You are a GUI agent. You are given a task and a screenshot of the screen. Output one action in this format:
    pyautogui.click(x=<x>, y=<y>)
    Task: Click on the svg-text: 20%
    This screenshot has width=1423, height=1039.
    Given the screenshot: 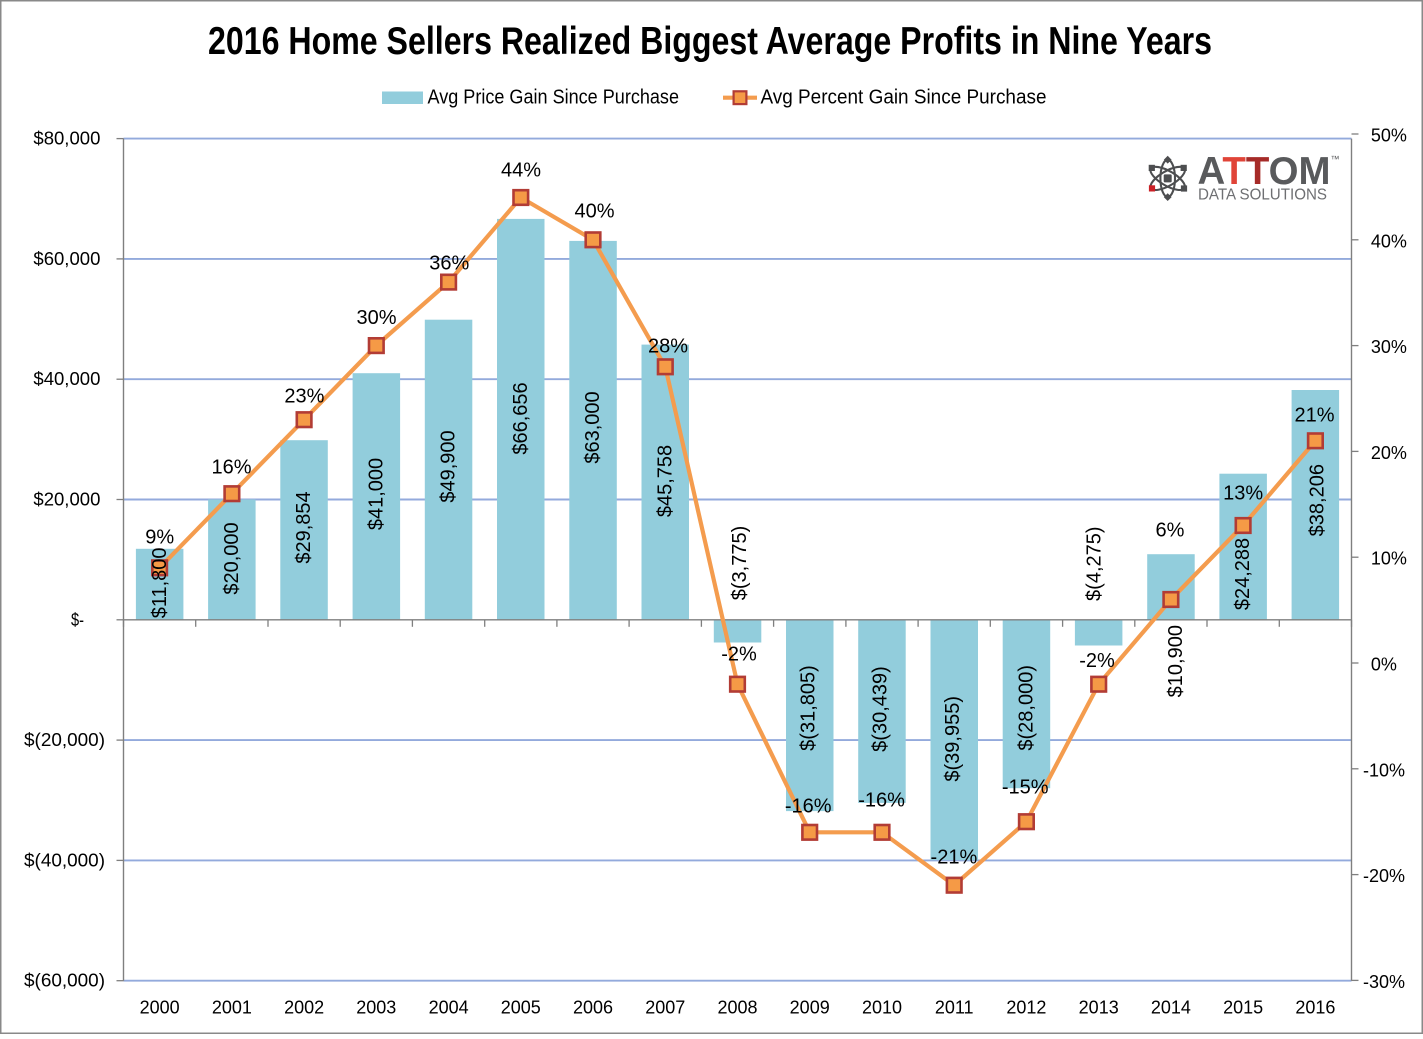 What is the action you would take?
    pyautogui.click(x=1389, y=453)
    